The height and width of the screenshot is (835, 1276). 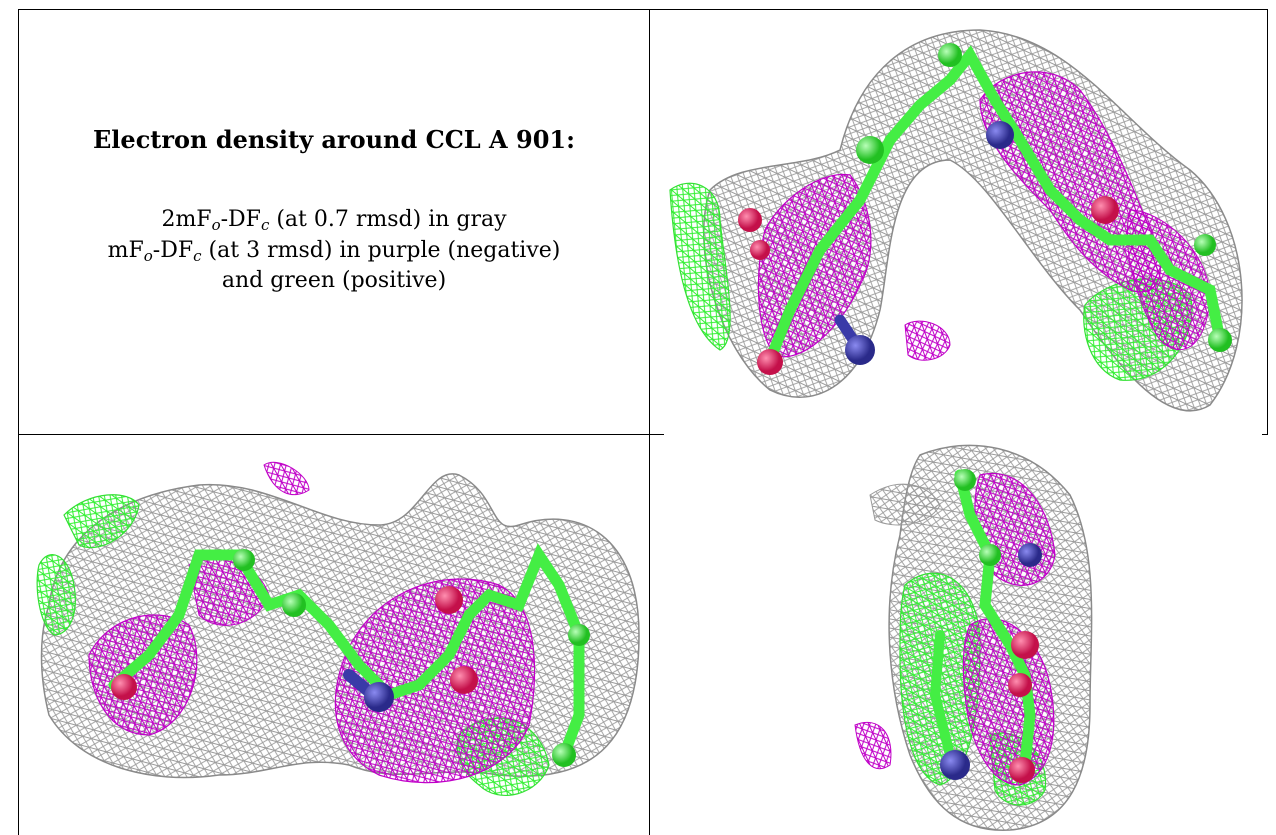 I want to click on caption-line-2fo-dfc: 2mFo-DFc (at 0.7 rmsd) in gray, so click(x=334, y=220).